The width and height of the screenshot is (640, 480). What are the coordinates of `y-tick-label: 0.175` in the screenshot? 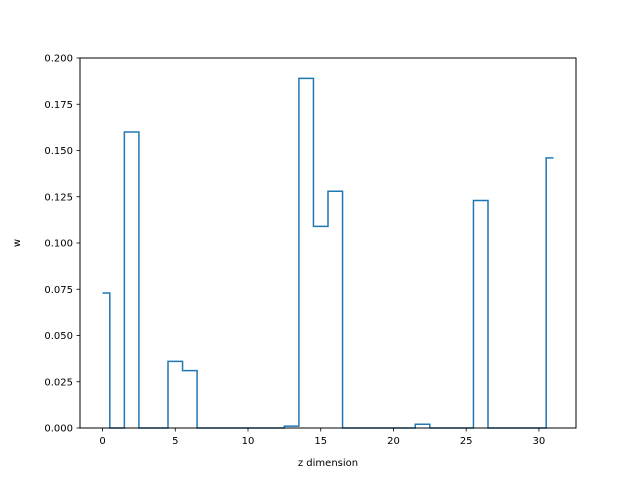 It's located at (58, 105).